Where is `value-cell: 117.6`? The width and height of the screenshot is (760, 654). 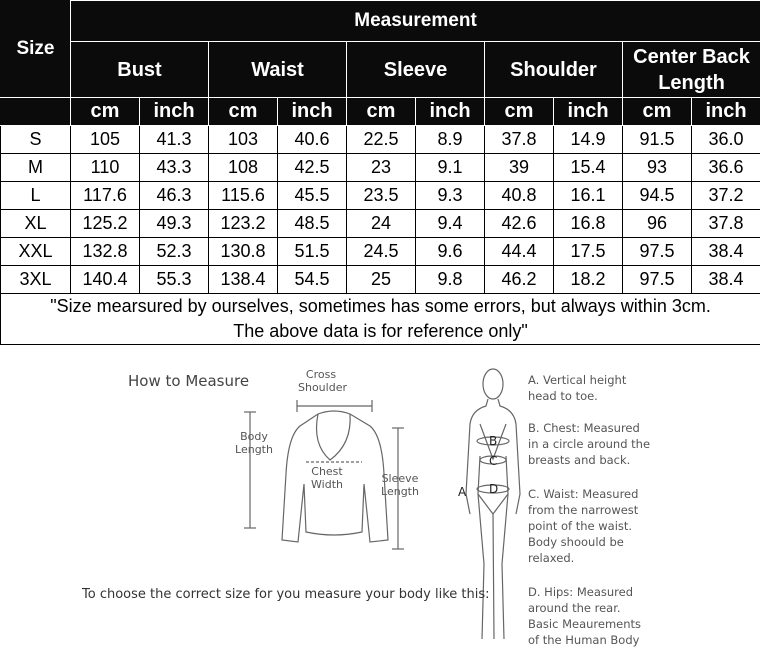 value-cell: 117.6 is located at coordinates (105, 195).